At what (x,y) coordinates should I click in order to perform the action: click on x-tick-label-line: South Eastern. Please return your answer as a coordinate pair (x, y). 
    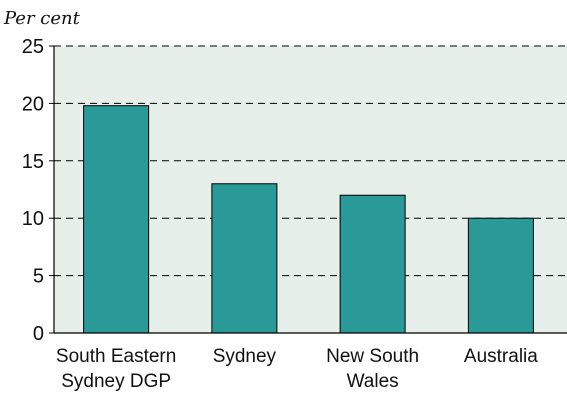
    Looking at the image, I should click on (116, 356).